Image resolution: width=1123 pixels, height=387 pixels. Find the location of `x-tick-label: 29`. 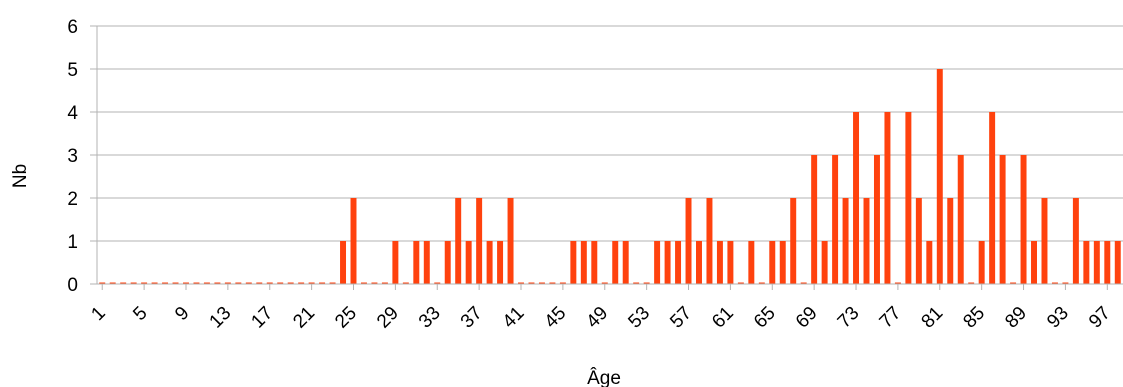

x-tick-label: 29 is located at coordinates (388, 318).